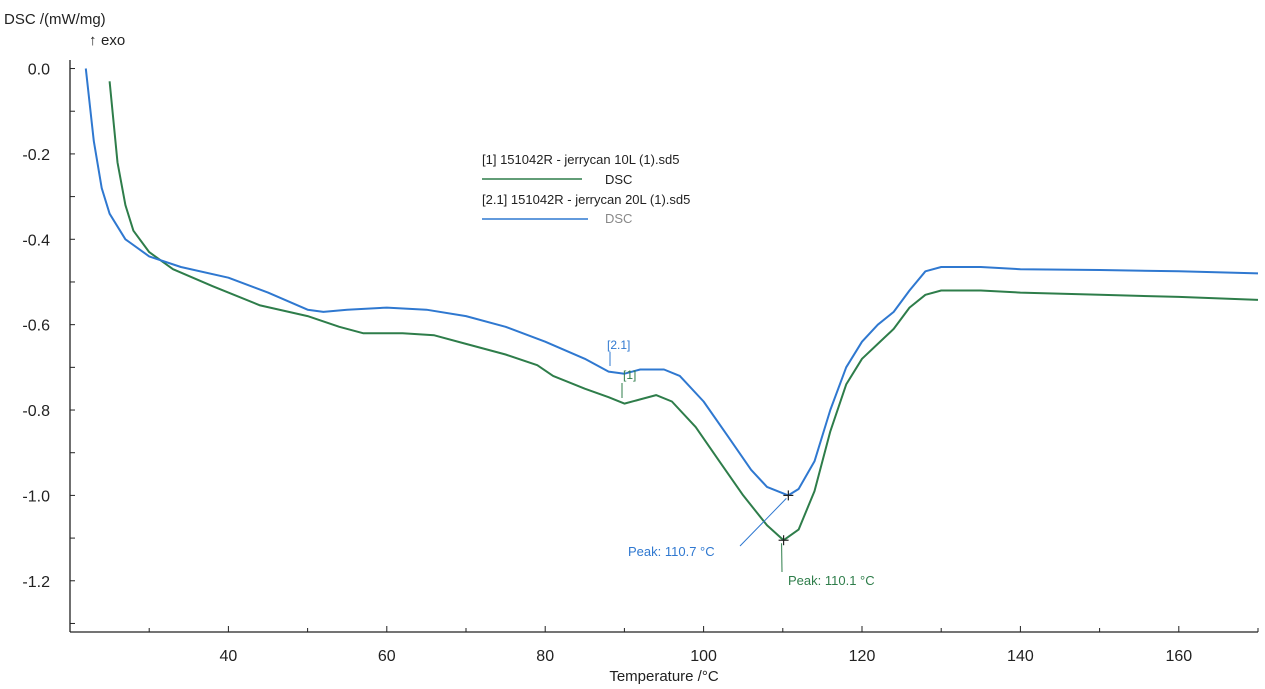 This screenshot has width=1265, height=689. I want to click on y-tick-label: -0.2, so click(36, 155).